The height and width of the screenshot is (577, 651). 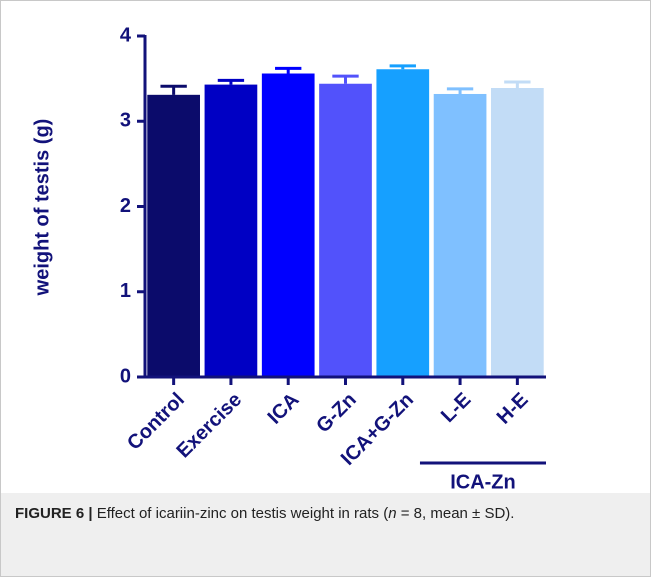 What do you see at coordinates (336, 413) in the screenshot?
I see `x-tick-label: G-Zn` at bounding box center [336, 413].